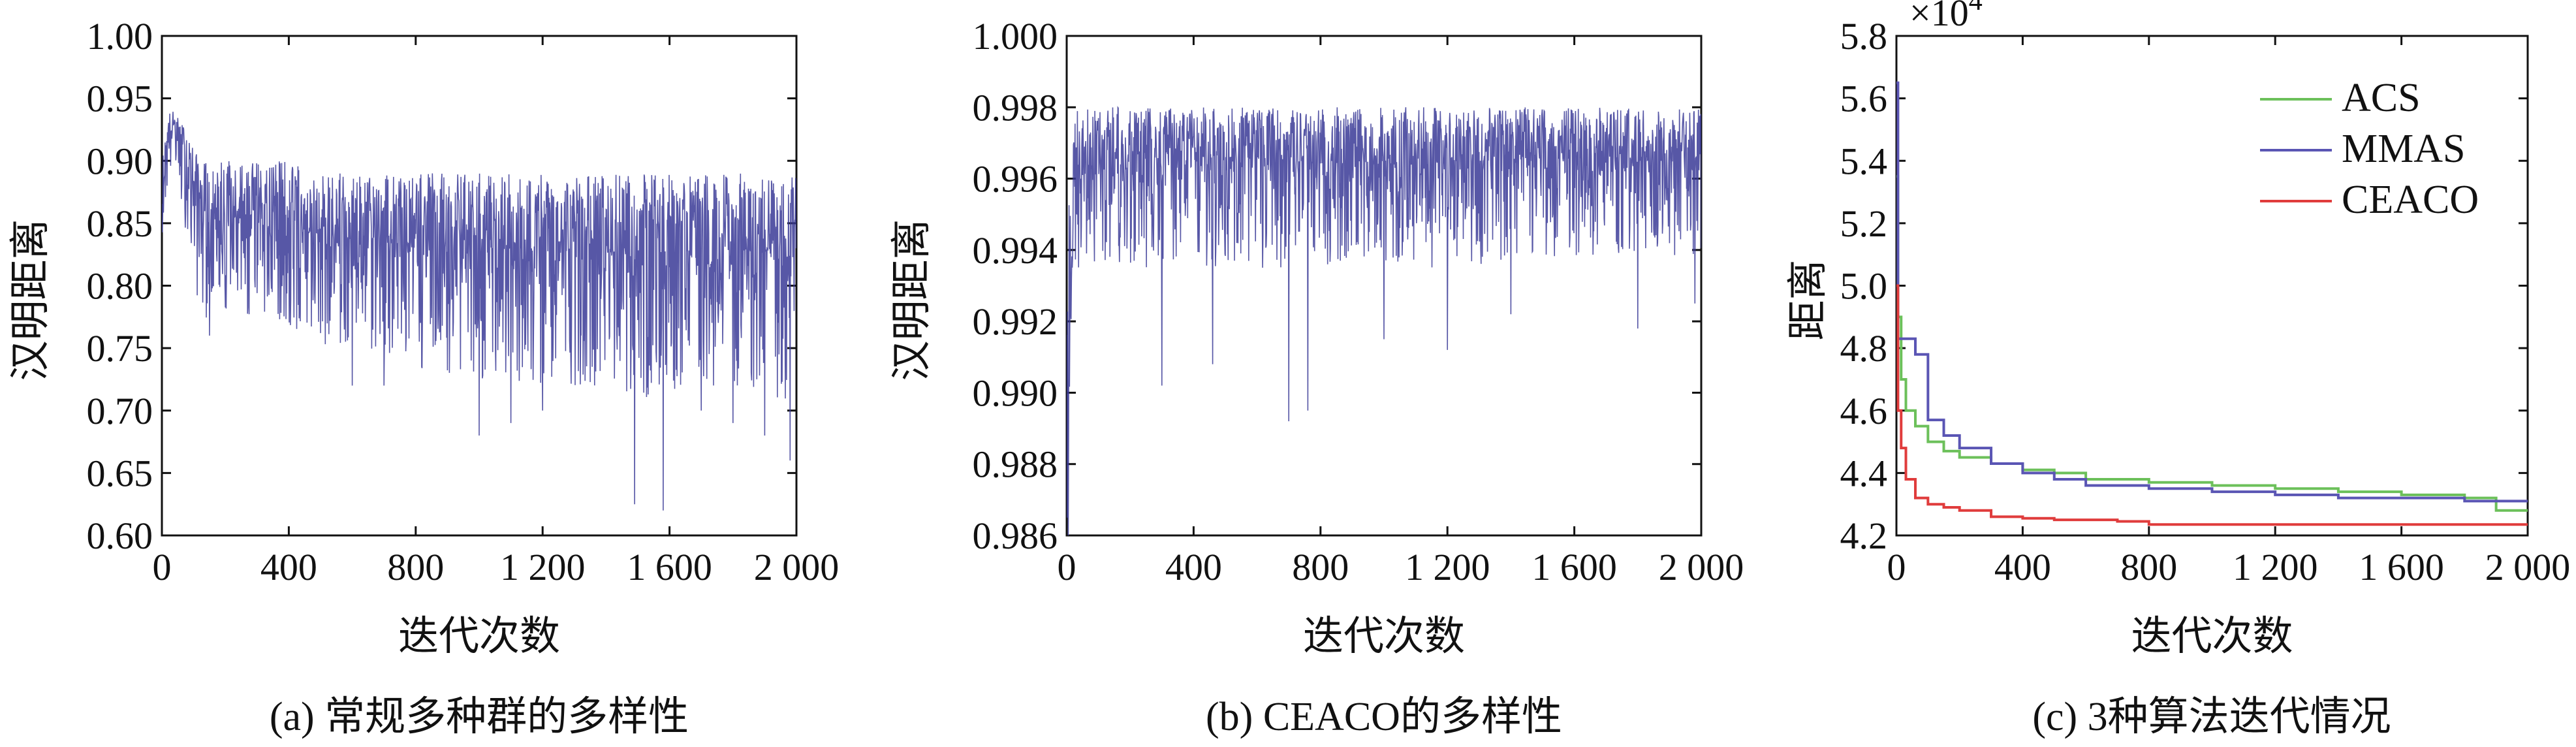 This screenshot has width=2576, height=747. Describe the element at coordinates (120, 349) in the screenshot. I see `y-tick-label: 0.75` at that location.